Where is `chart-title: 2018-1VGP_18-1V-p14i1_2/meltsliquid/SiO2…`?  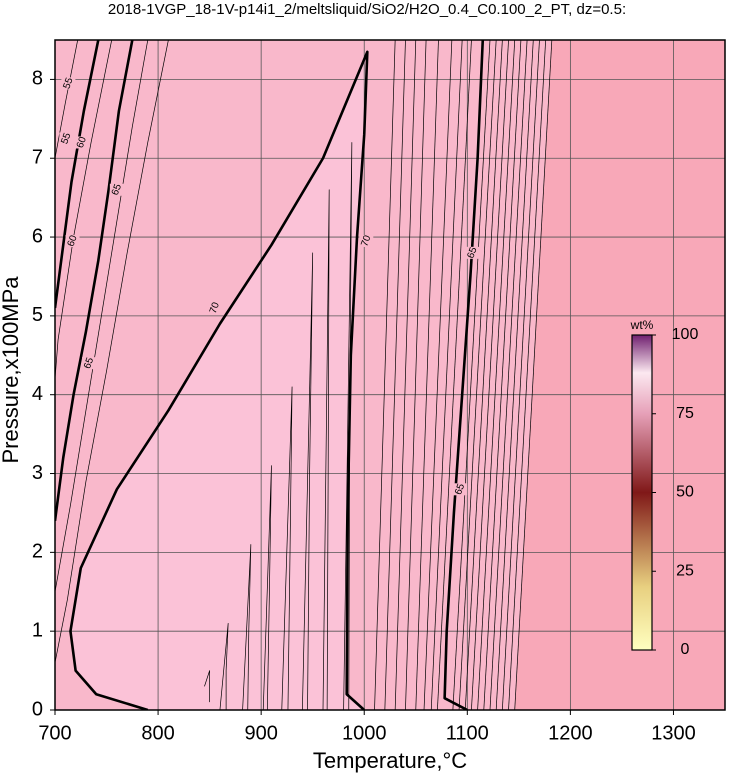
chart-title: 2018-1VGP_18-1V-p14i1_2/meltsliquid/SiO2… is located at coordinates (367, 9).